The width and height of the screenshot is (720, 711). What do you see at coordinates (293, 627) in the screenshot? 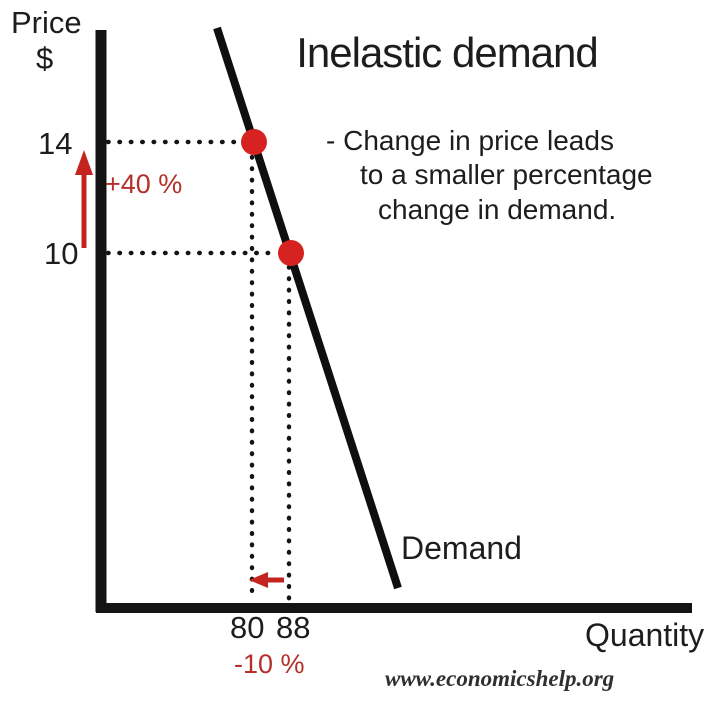
I see `x-tick-88: 88` at bounding box center [293, 627].